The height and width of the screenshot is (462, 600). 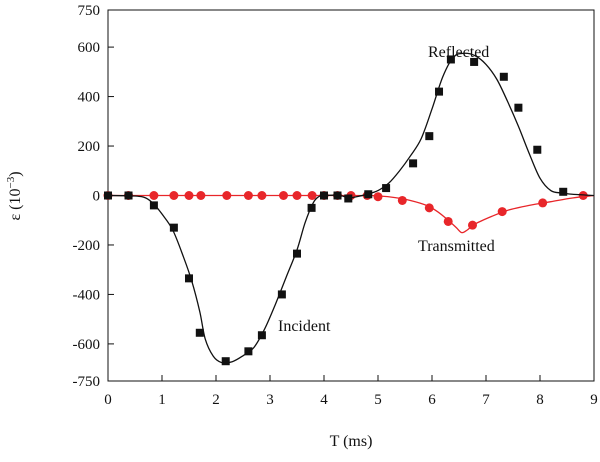 What do you see at coordinates (162, 400) in the screenshot?
I see `x-tick-label-1: 1` at bounding box center [162, 400].